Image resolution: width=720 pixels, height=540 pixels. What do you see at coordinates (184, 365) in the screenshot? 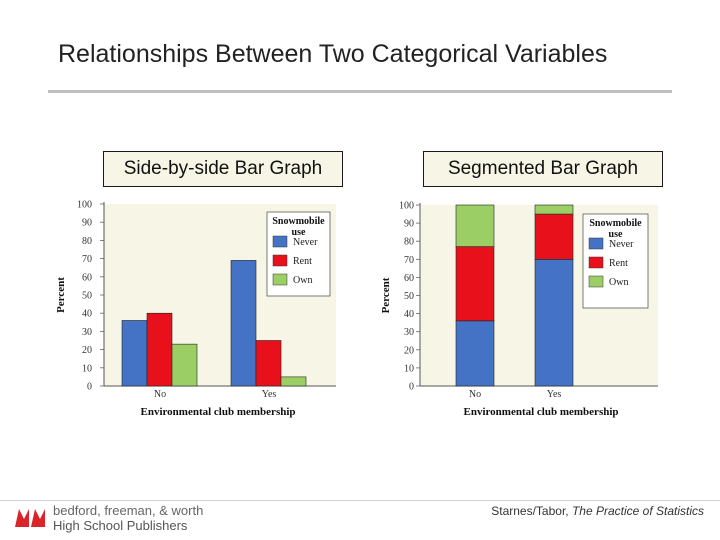
I see `bar-own-no` at bounding box center [184, 365].